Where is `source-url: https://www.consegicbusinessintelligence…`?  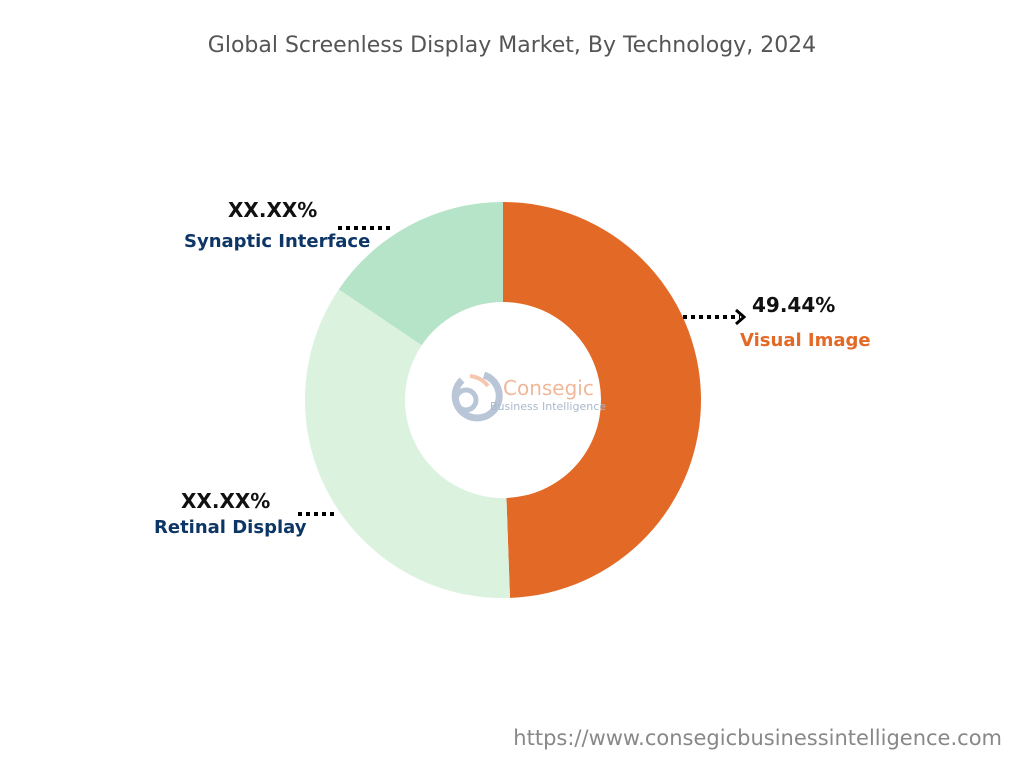
source-url: https://www.consegicbusinessintelligence… is located at coordinates (757, 738).